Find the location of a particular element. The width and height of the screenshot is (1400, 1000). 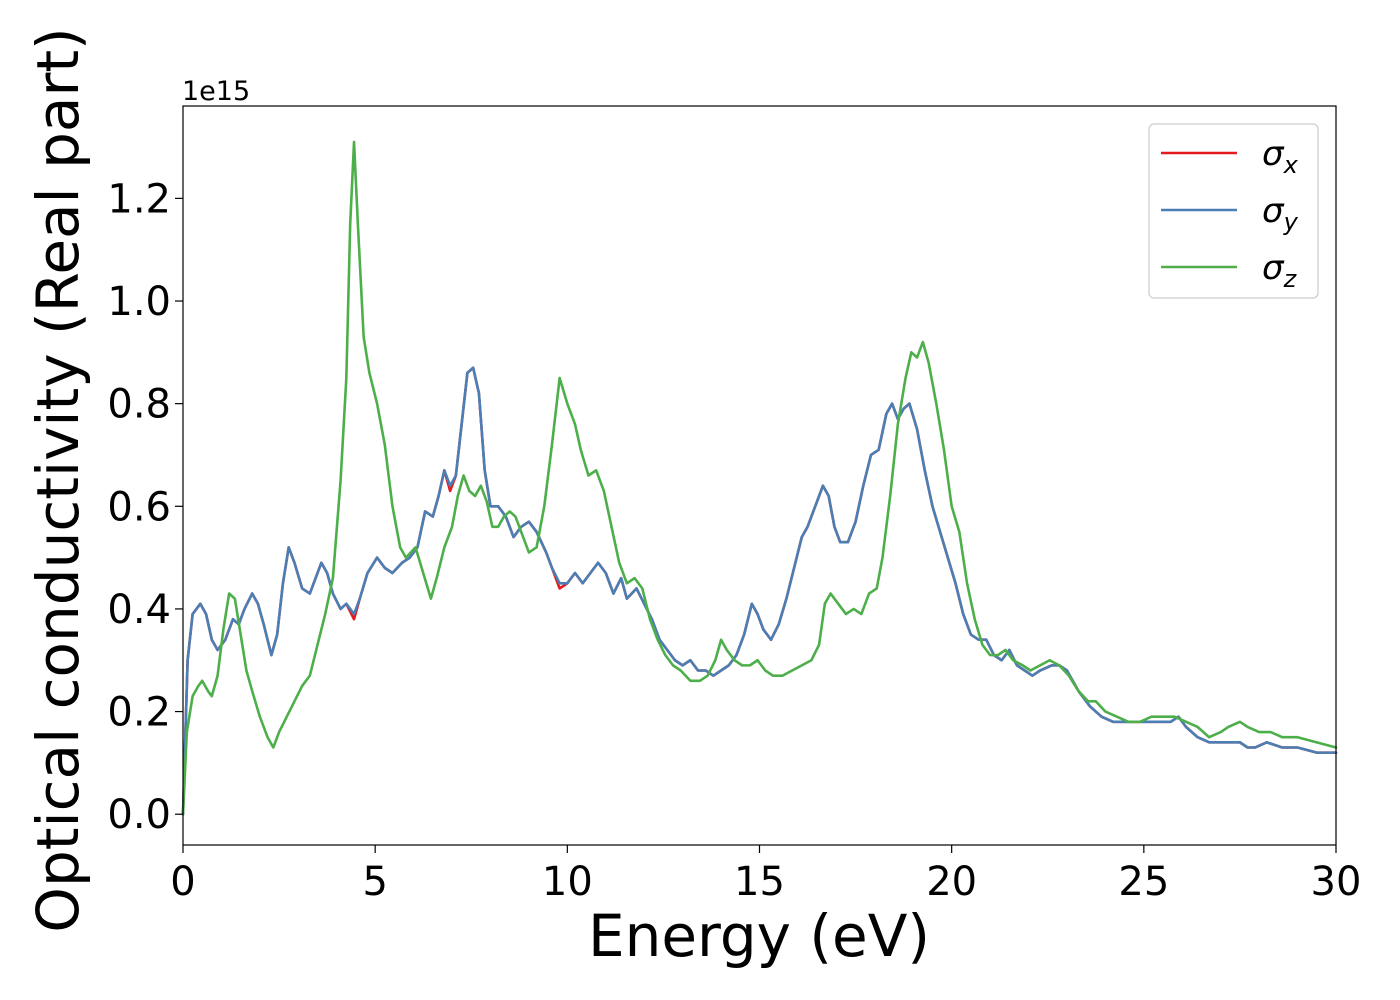

y-tick-label: 0.2 is located at coordinates (139, 713).